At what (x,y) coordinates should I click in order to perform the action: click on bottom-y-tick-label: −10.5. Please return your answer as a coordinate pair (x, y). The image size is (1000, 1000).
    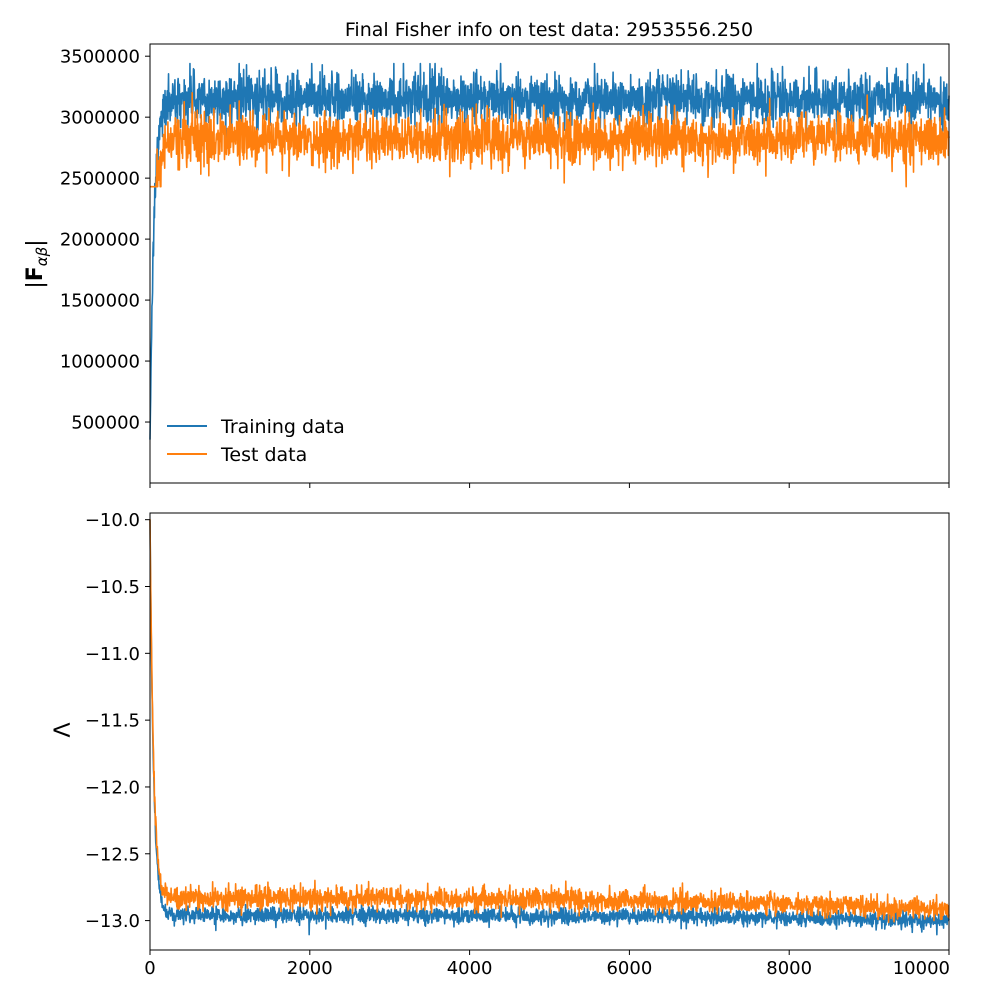
    Looking at the image, I should click on (112, 587).